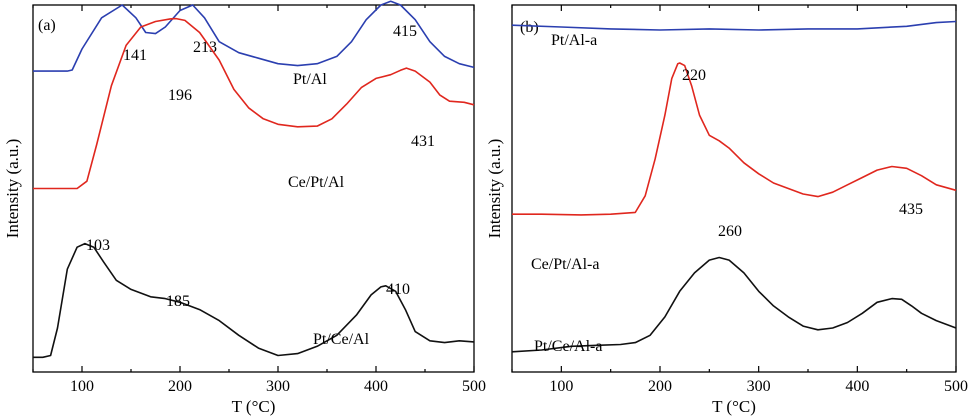 The image size is (971, 416). What do you see at coordinates (341, 339) in the screenshot?
I see `series-name-label: Pt/Ce/Al` at bounding box center [341, 339].